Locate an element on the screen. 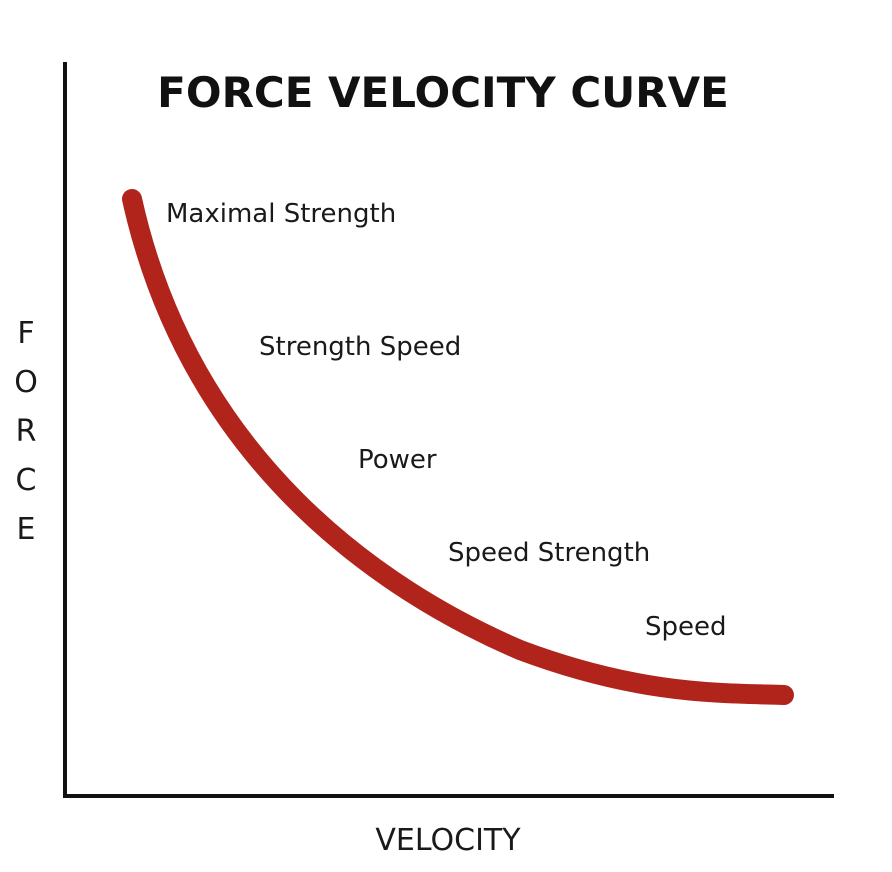 This screenshot has width=892, height=872. y-axis-label-letter: O is located at coordinates (26, 382).